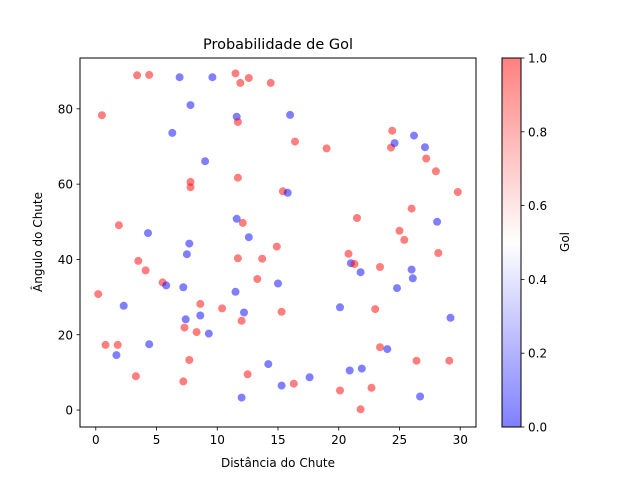 Image resolution: width=640 pixels, height=480 pixels. Describe the element at coordinates (565, 242) in the screenshot. I see `colorbar-label: Gol` at that location.